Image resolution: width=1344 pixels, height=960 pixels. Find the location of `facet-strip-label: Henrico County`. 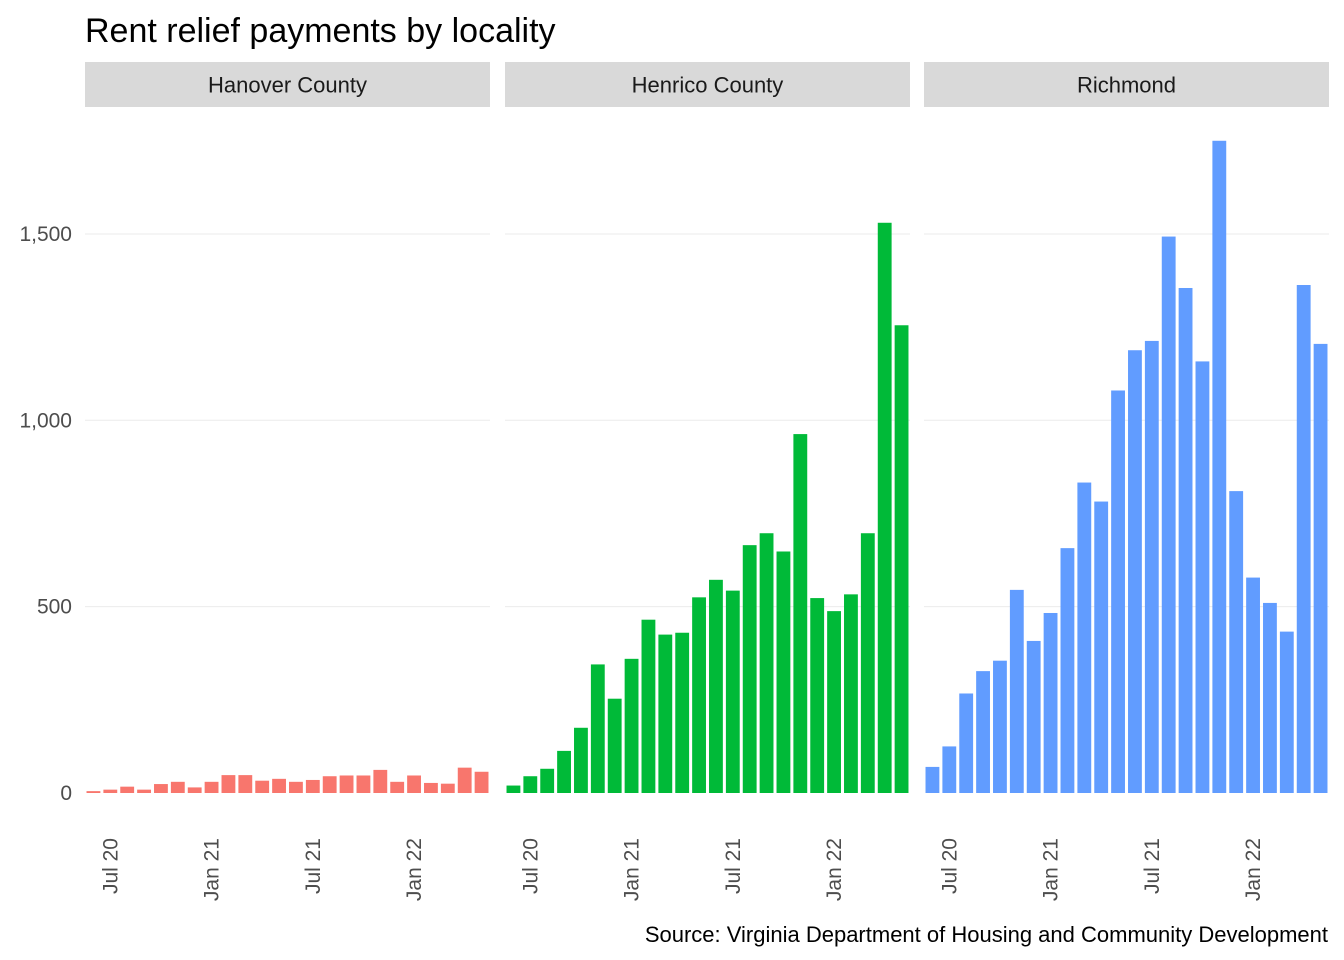

facet-strip-label: Henrico County is located at coordinates (708, 85).